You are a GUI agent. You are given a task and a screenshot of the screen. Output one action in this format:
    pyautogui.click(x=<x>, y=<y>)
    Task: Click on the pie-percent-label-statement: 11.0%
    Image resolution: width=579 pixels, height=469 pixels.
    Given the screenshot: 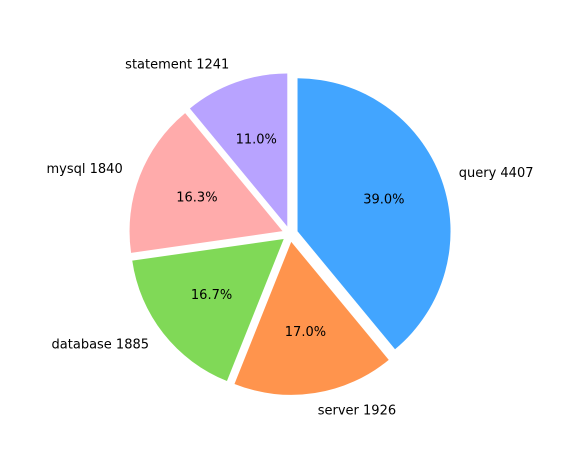 What is the action you would take?
    pyautogui.click(x=256, y=140)
    